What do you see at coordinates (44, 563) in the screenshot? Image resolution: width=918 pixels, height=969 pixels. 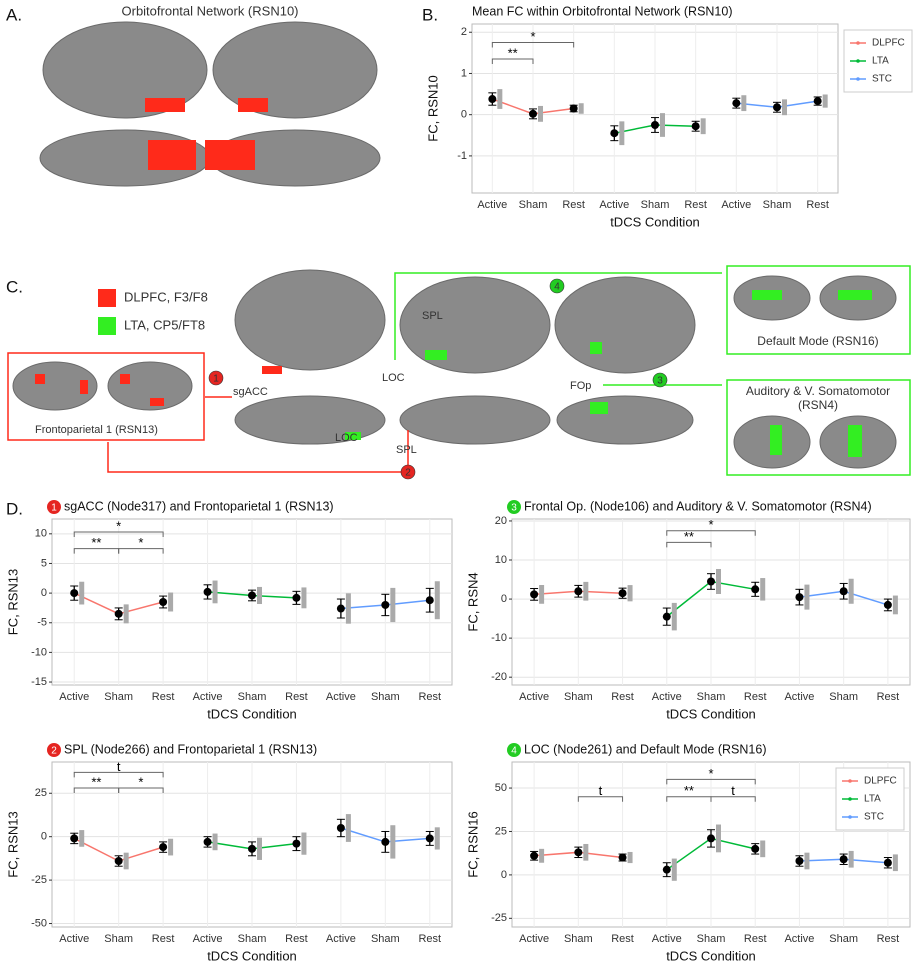 I see `y-tick-label: 5` at bounding box center [44, 563].